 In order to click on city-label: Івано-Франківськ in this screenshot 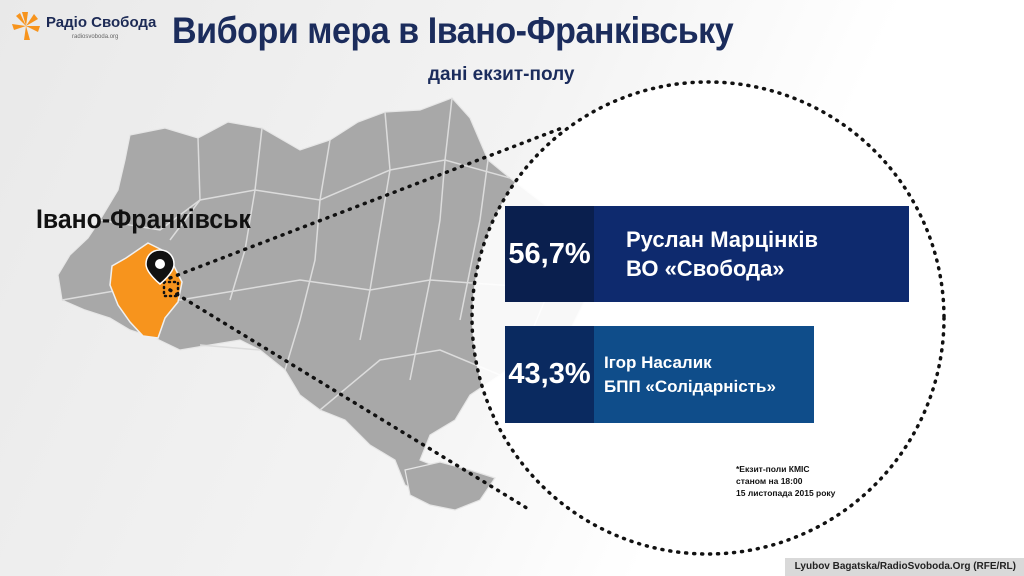, I will do `click(143, 219)`.